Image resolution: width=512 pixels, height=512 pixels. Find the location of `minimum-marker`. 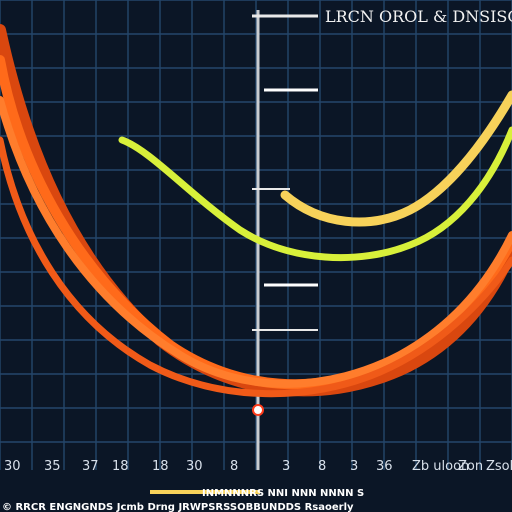

minimum-marker is located at coordinates (258, 410).